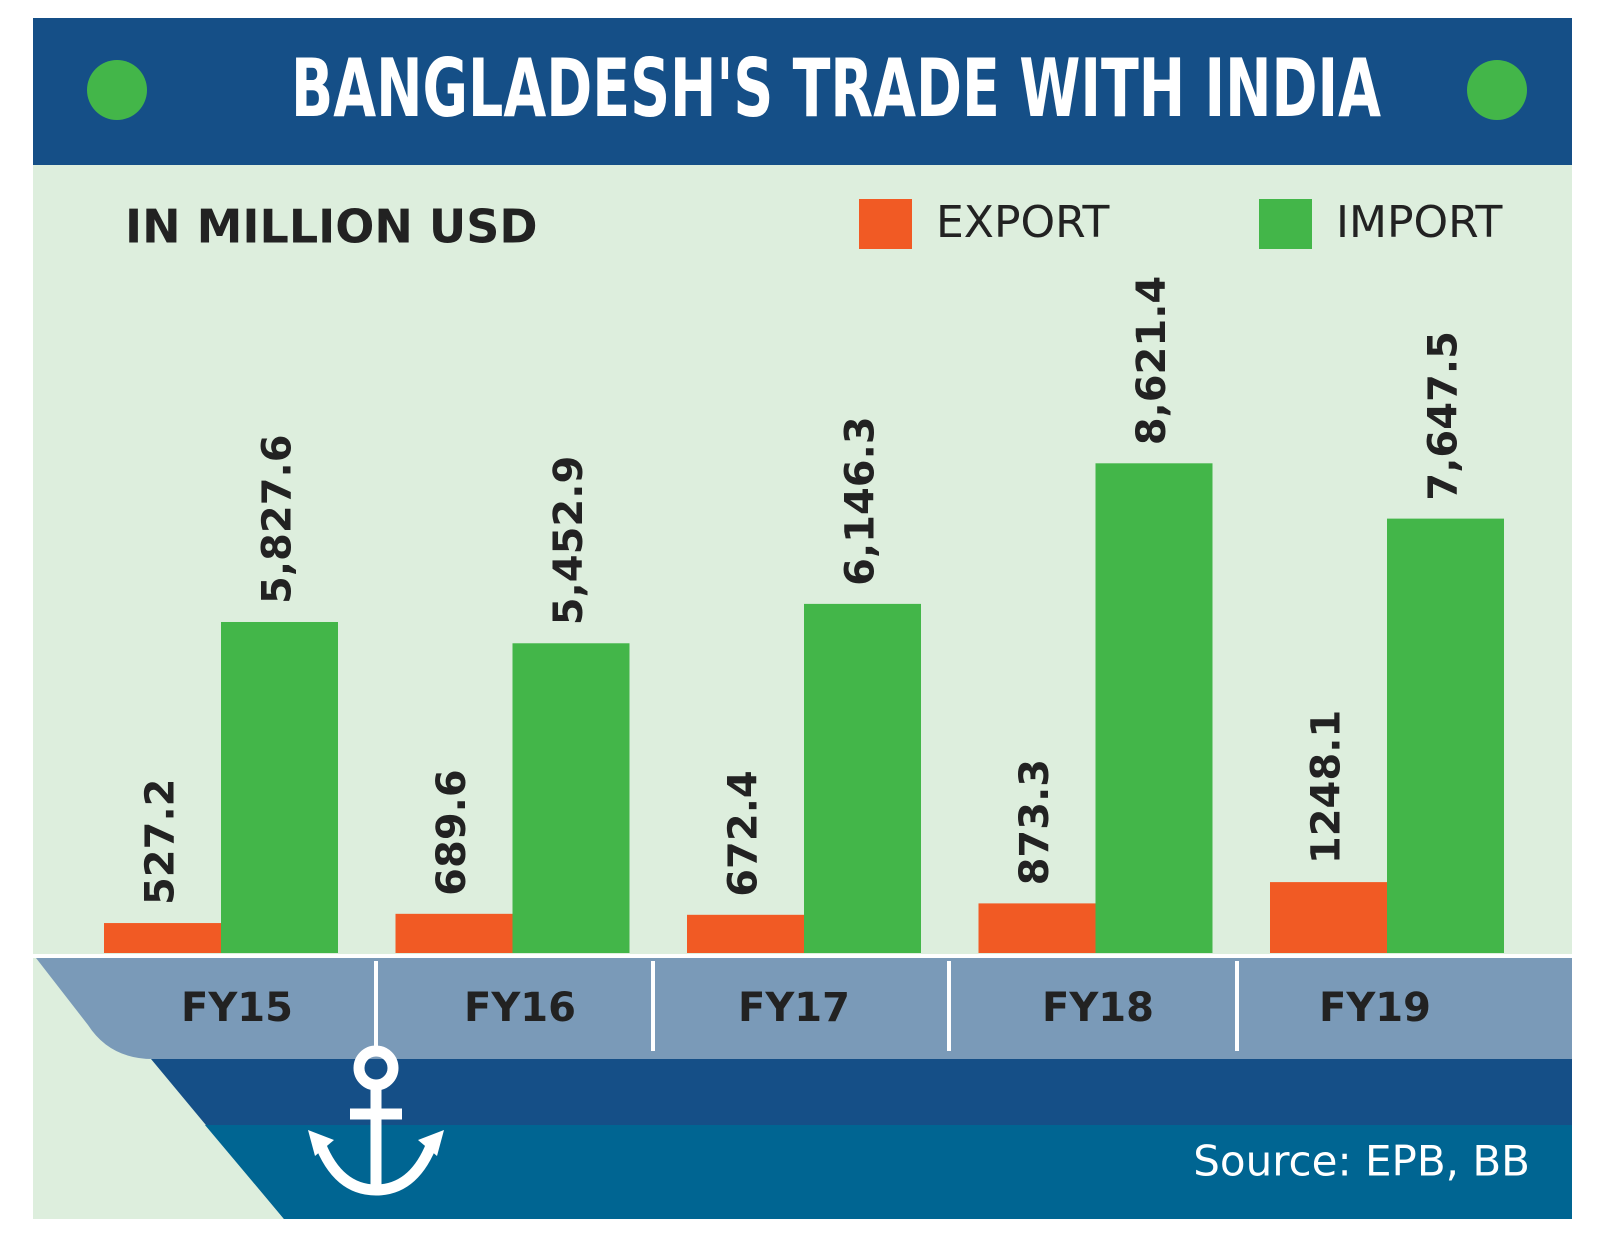 This screenshot has width=1599, height=1255. I want to click on value-label: 7,647.5, so click(1444, 416).